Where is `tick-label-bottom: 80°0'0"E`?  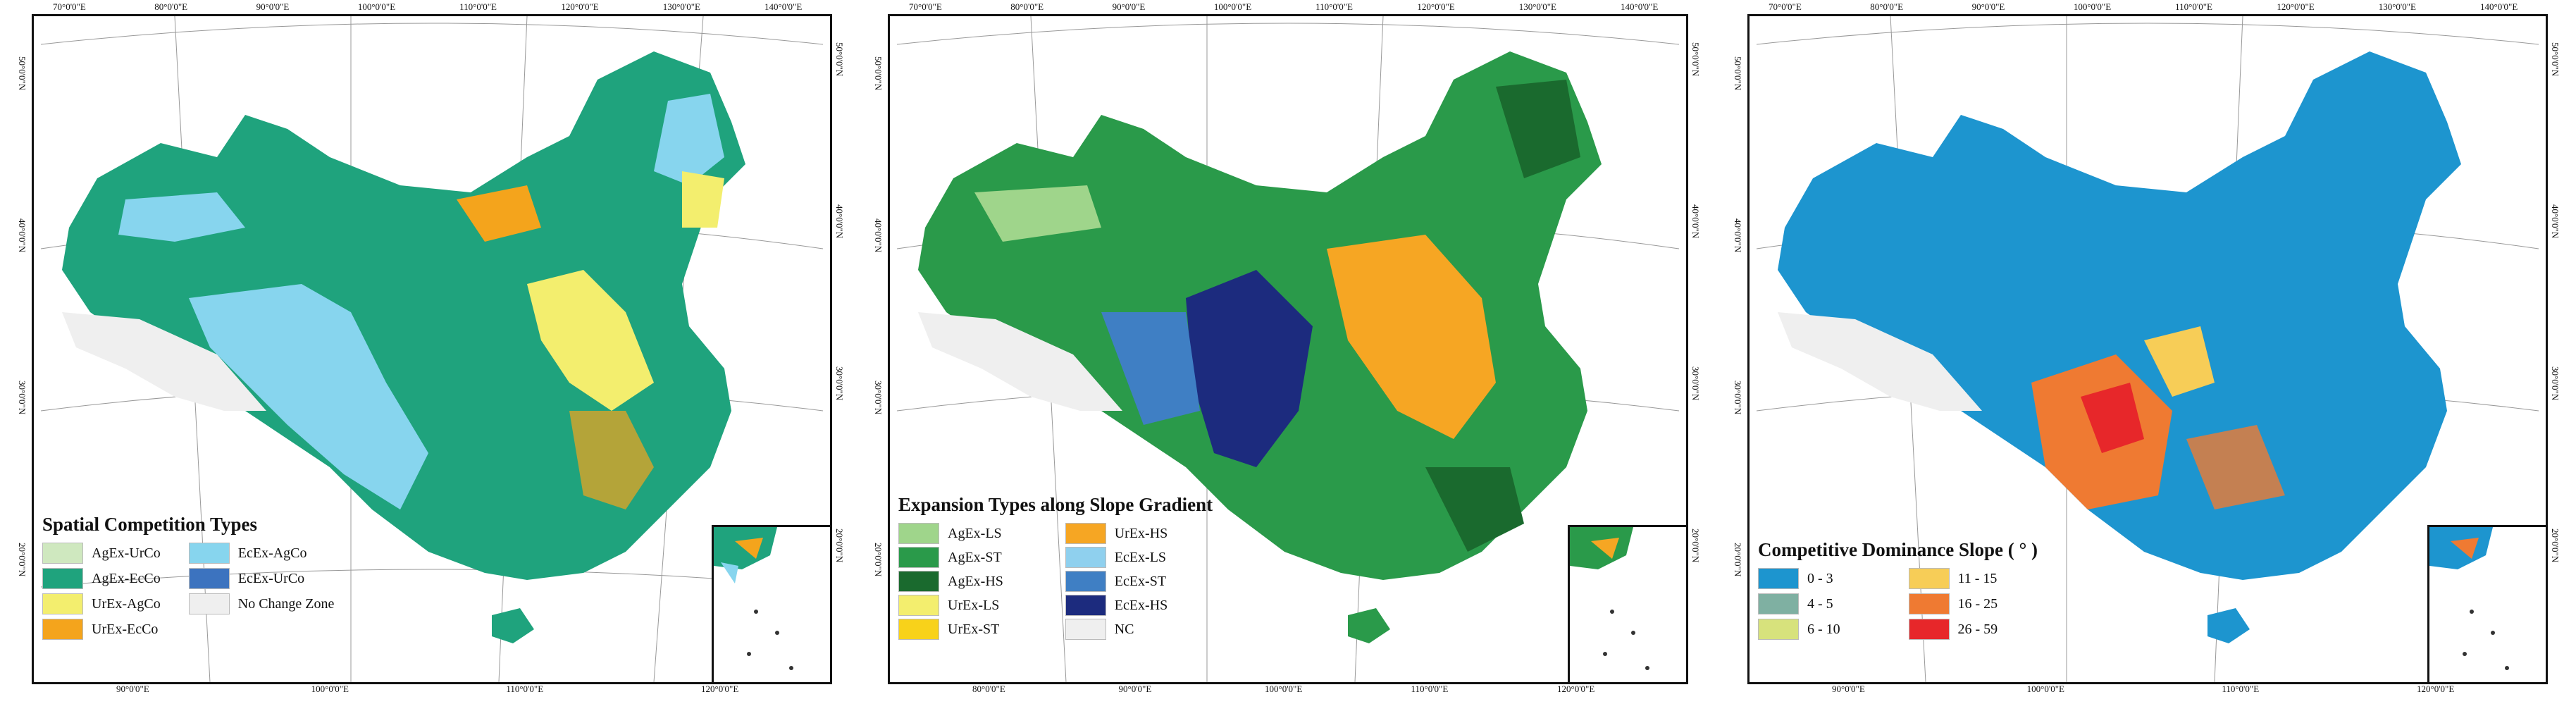 tick-label-bottom: 80°0'0"E is located at coordinates (989, 689).